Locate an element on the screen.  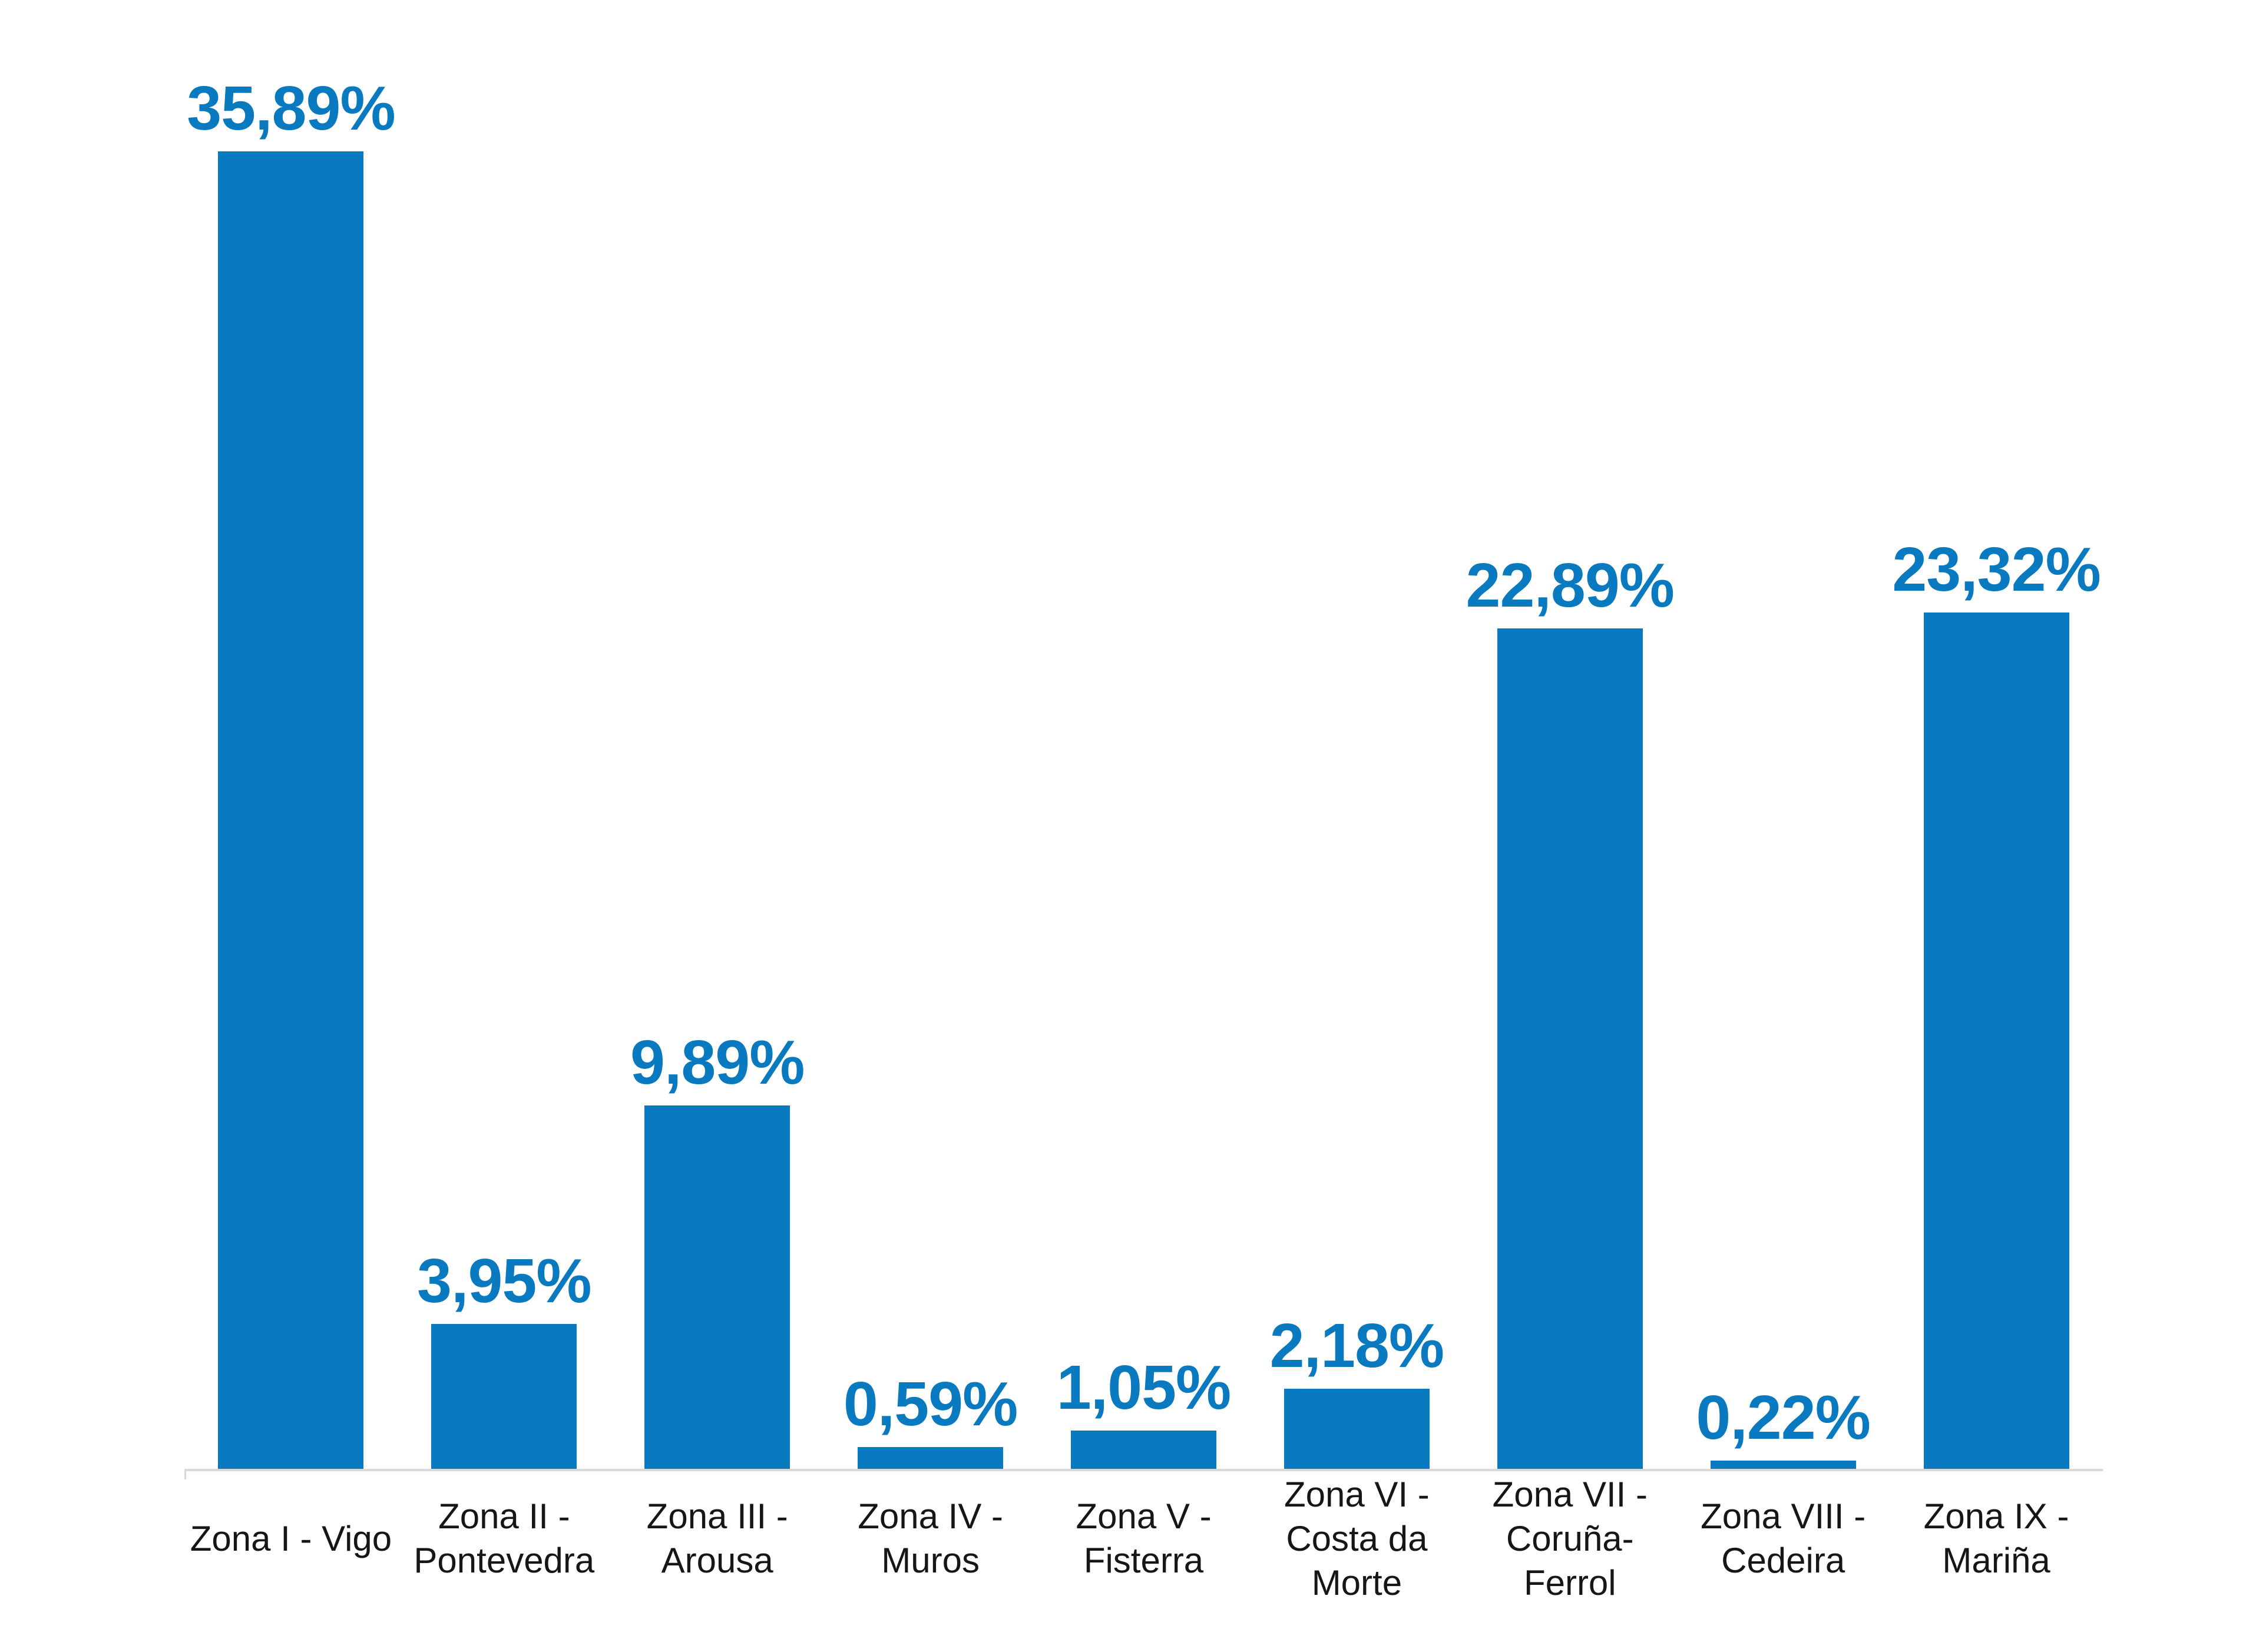
category-label: Zona VIII - Cedeira is located at coordinates (1783, 1539).